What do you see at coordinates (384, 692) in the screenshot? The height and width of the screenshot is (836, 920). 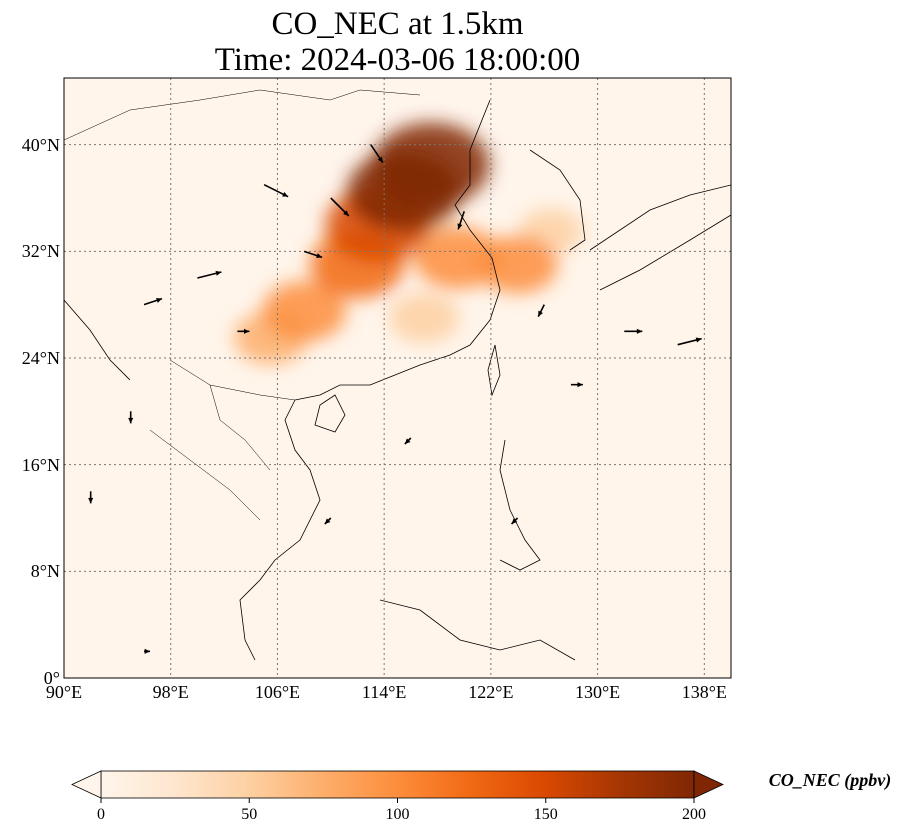 I see `lon-tick-label: 114°E` at bounding box center [384, 692].